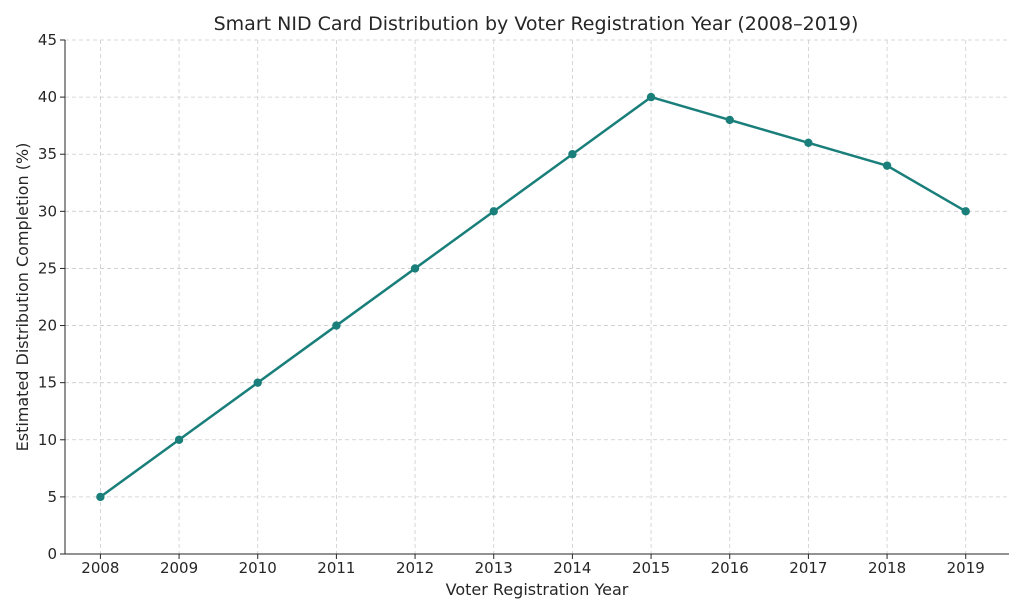 This screenshot has width=1024, height=614. Describe the element at coordinates (47, 97) in the screenshot. I see `y-tick-label: 40` at that location.